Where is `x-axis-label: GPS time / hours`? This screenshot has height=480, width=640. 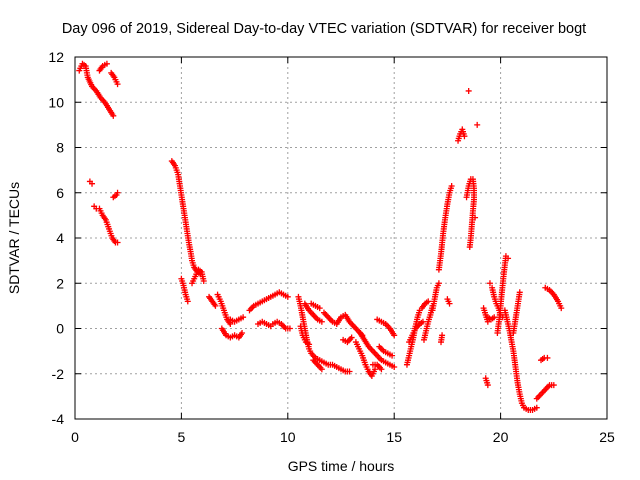
x-axis-label: GPS time / hours is located at coordinates (341, 466).